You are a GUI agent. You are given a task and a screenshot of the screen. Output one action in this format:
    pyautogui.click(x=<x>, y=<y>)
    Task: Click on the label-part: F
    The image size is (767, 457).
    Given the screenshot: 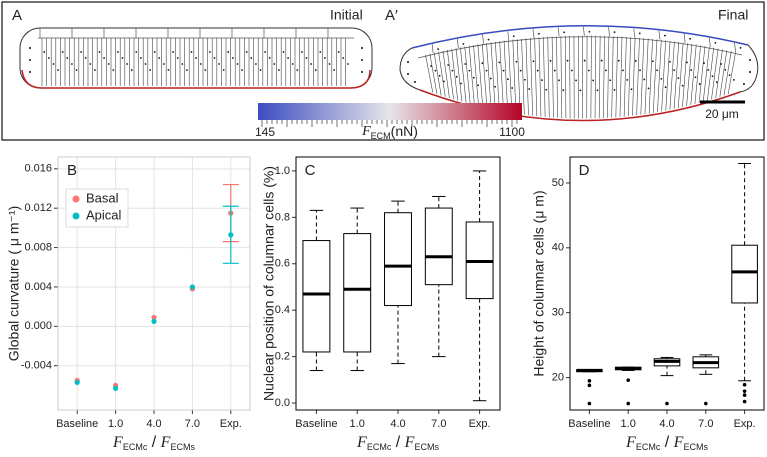 What is the action you would take?
    pyautogui.click(x=165, y=442)
    